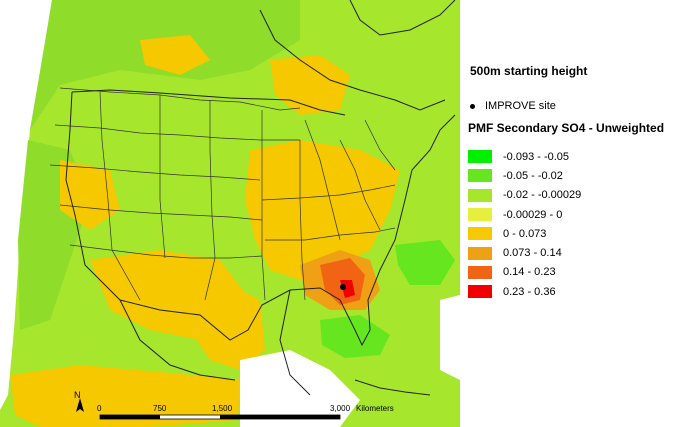  Describe the element at coordinates (125, 396) in the screenshot. I see `region-orange-south-coast` at that location.